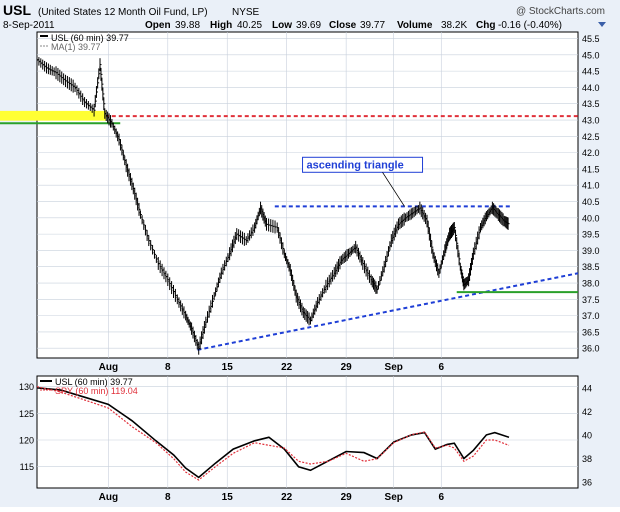 This screenshot has width=620, height=512. I want to click on price-y-tick-label: 39.5, so click(591, 235).